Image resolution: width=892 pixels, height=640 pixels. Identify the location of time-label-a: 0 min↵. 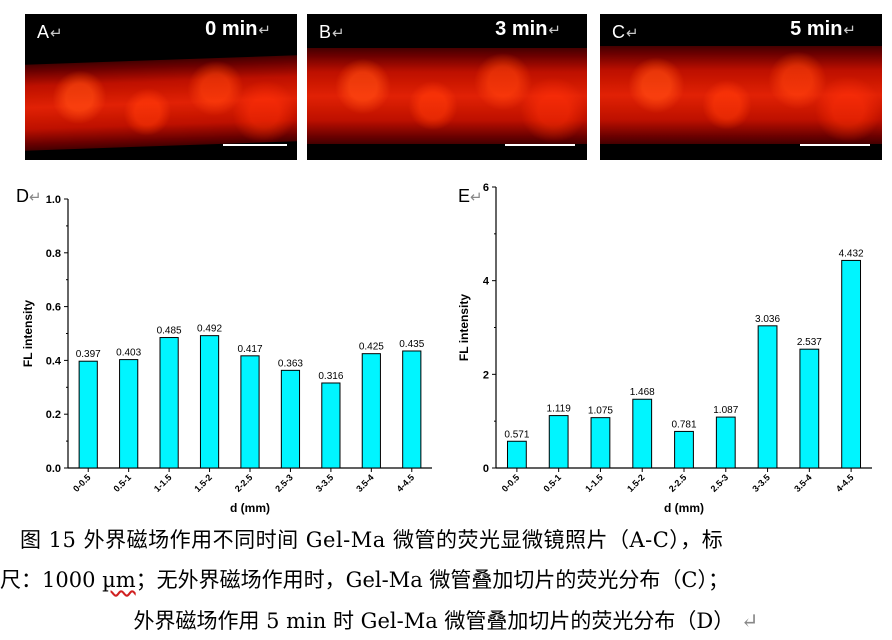
(238, 29).